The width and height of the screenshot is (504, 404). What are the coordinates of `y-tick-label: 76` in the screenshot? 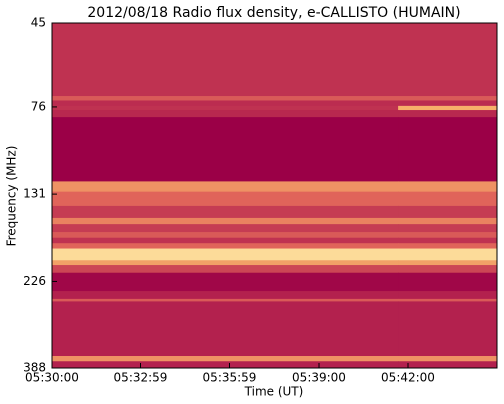 It's located at (38, 106).